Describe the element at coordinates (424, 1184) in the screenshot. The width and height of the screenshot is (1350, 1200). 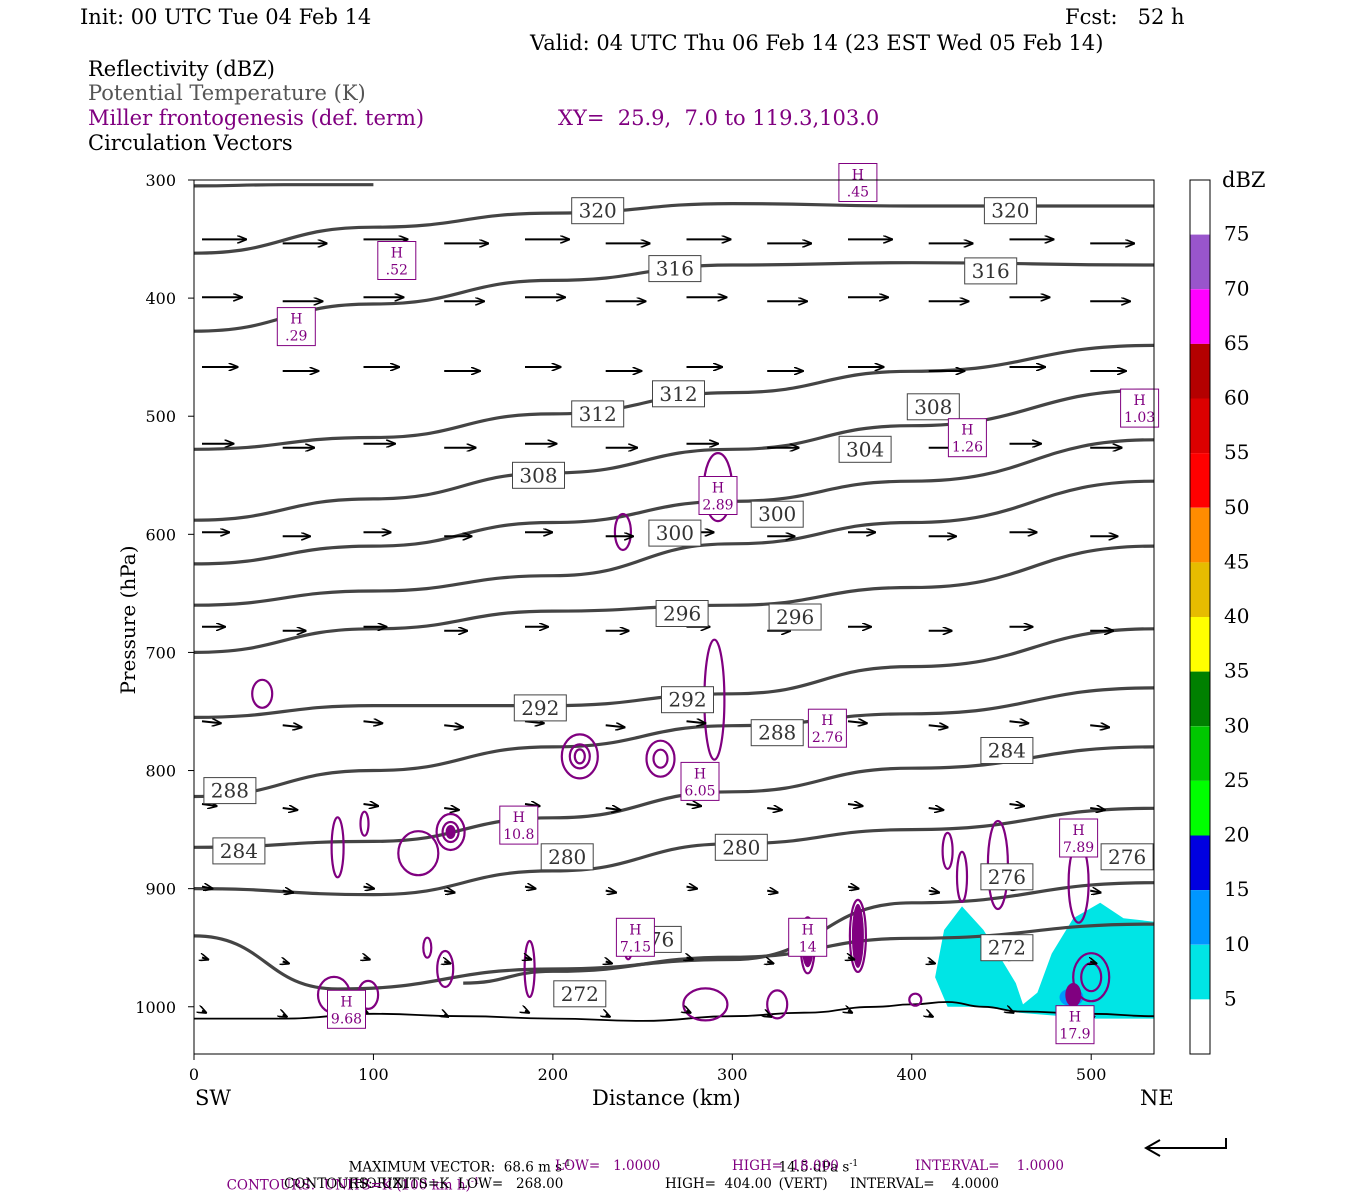
I see `theta-contour-info: CONTOURS: UNITS=K LOW= 268.00` at that location.